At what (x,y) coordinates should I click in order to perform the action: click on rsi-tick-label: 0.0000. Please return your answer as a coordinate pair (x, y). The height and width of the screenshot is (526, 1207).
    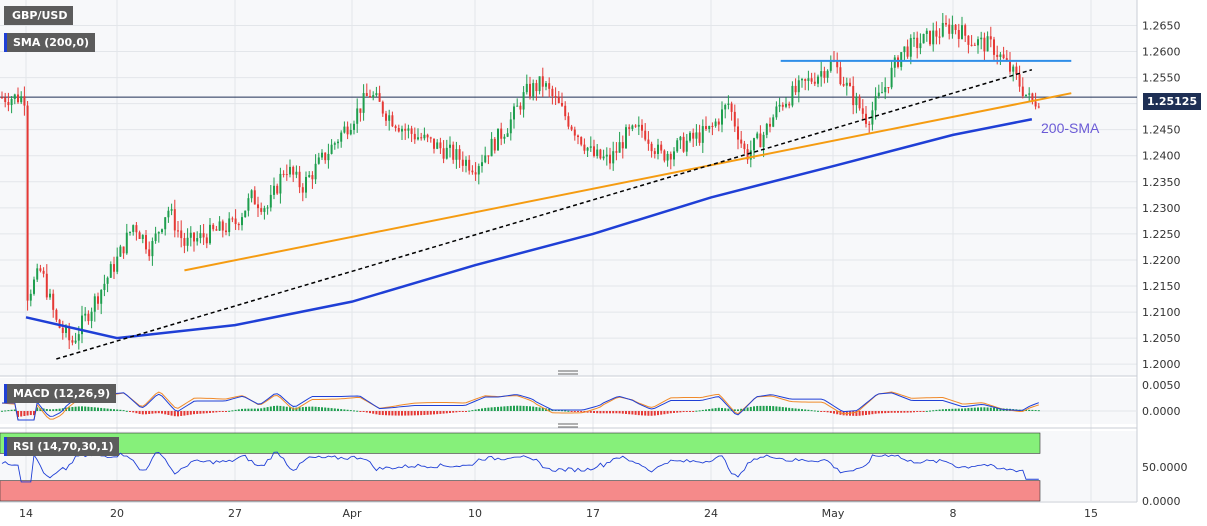
    Looking at the image, I should click on (1161, 501).